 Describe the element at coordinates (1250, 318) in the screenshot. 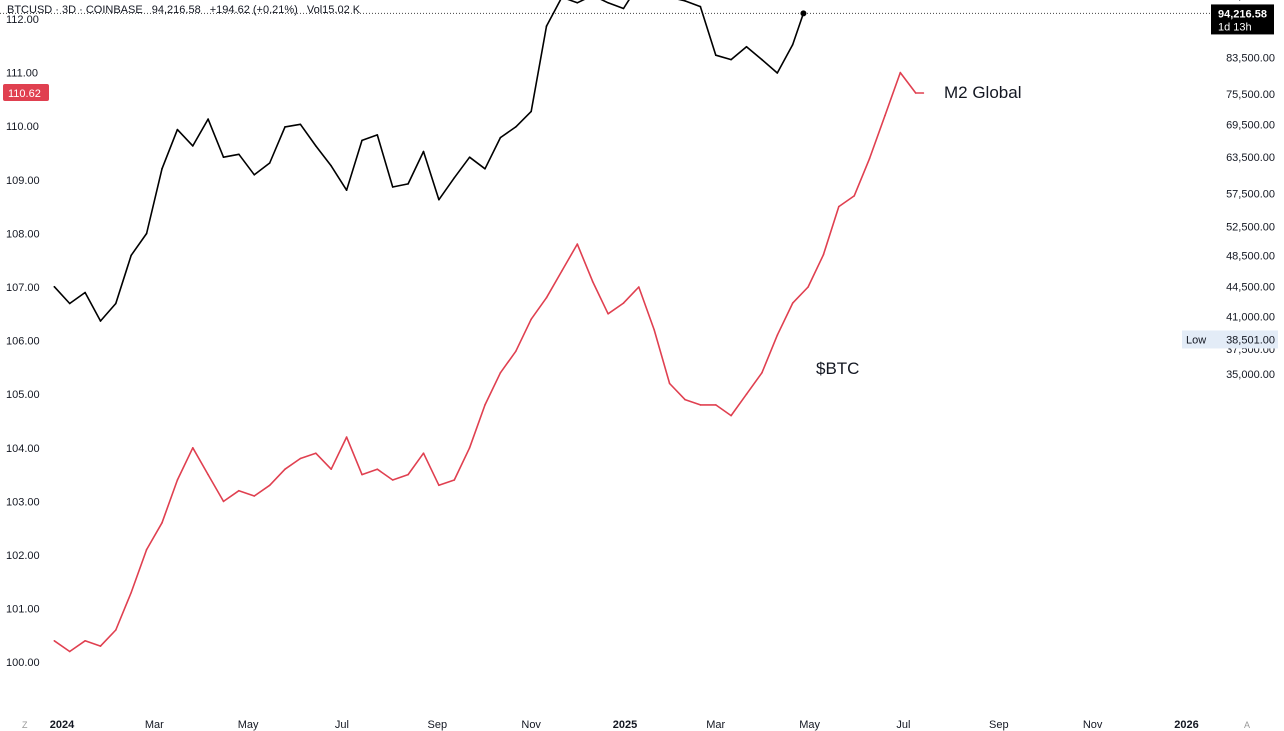

I see `right-tick-label: 41,000.00` at that location.